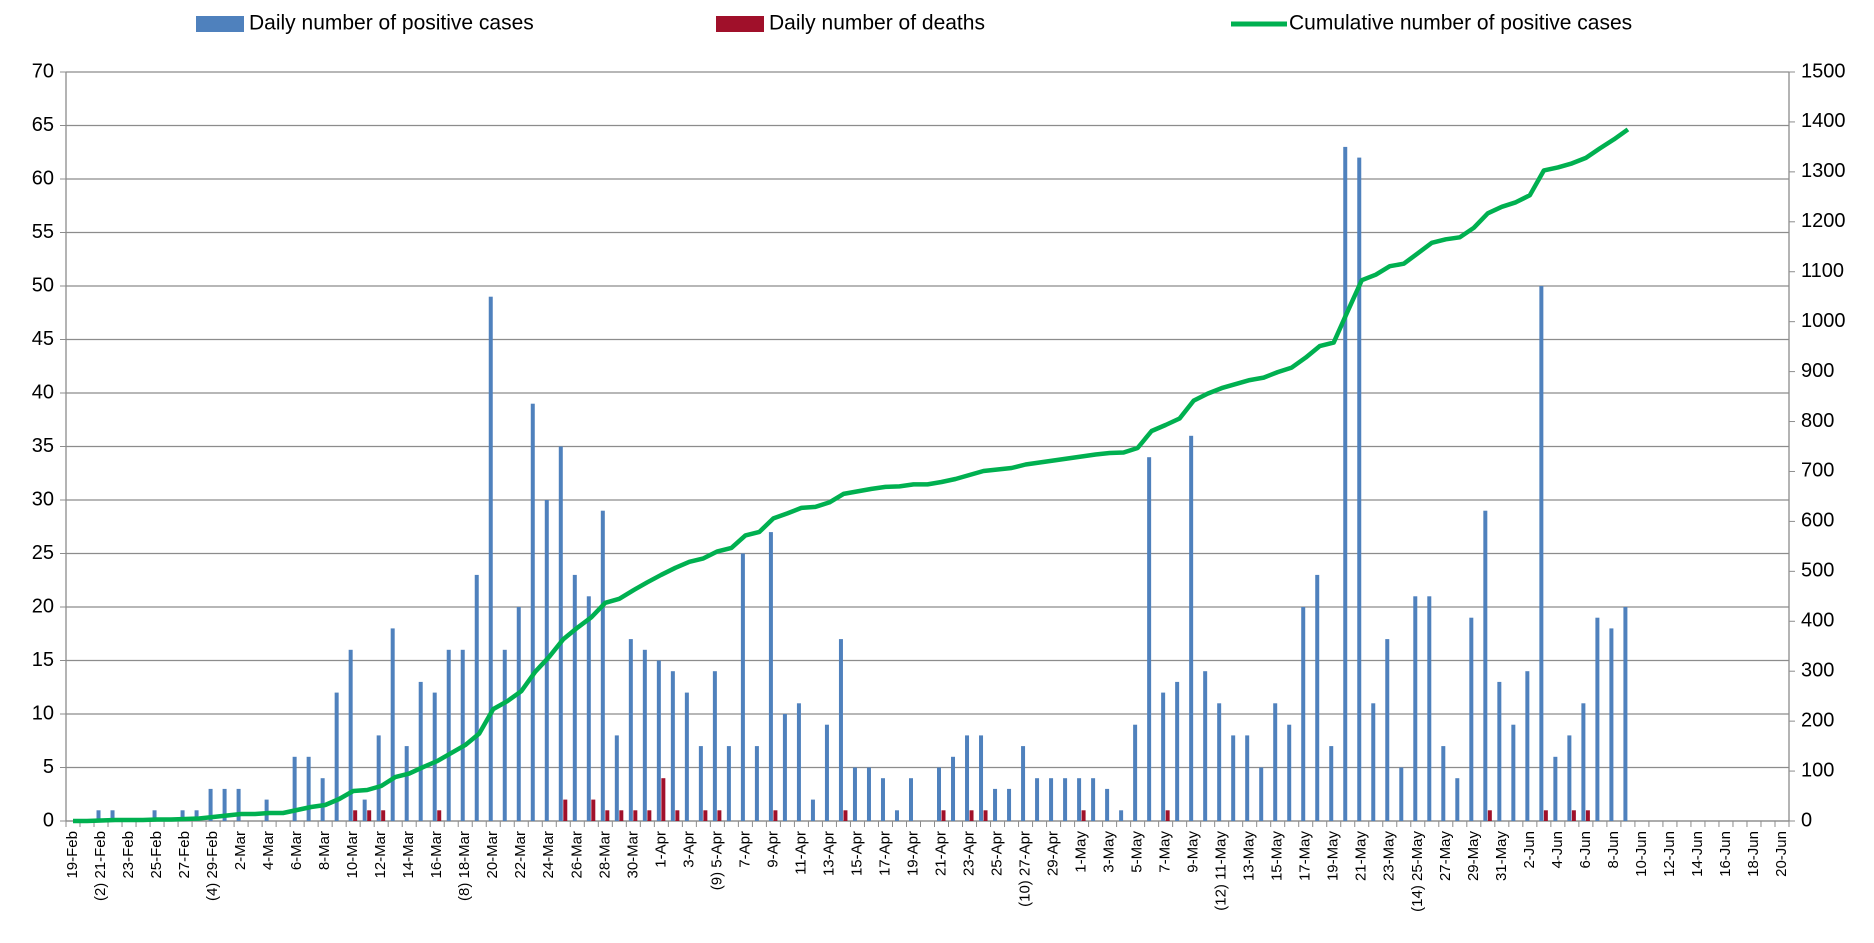 The image size is (1874, 943). What do you see at coordinates (43, 713) in the screenshot?
I see `y-tick-label: 10` at bounding box center [43, 713].